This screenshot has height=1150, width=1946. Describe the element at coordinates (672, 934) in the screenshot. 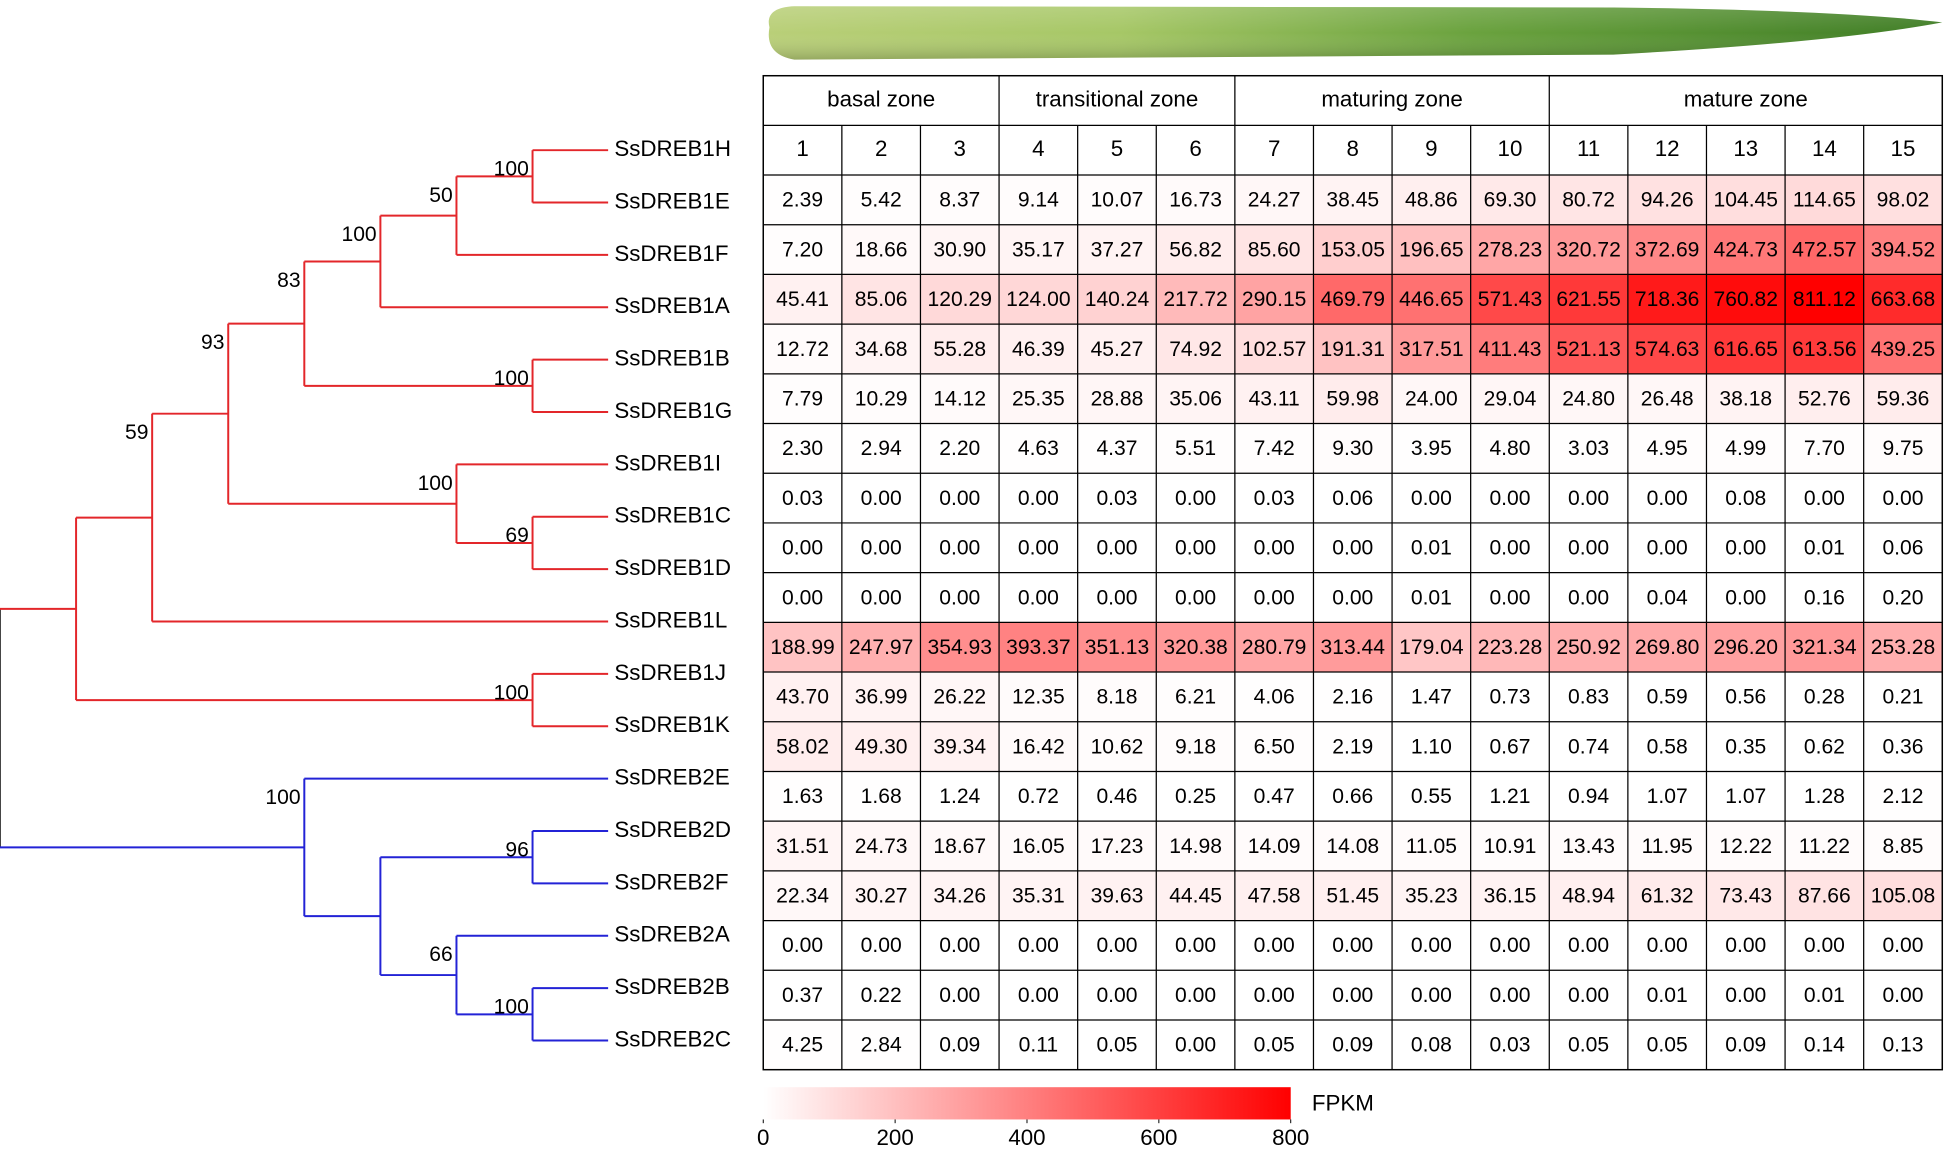

I see `leaf-label: SsDREB2A` at that location.